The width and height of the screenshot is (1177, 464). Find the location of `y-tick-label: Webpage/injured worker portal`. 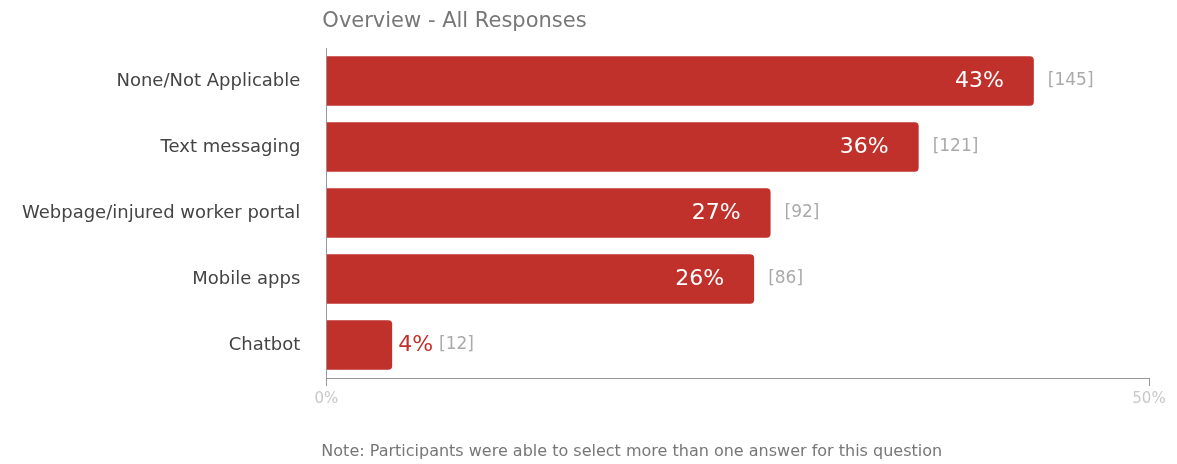

y-tick-label: Webpage/injured worker portal is located at coordinates (161, 211).